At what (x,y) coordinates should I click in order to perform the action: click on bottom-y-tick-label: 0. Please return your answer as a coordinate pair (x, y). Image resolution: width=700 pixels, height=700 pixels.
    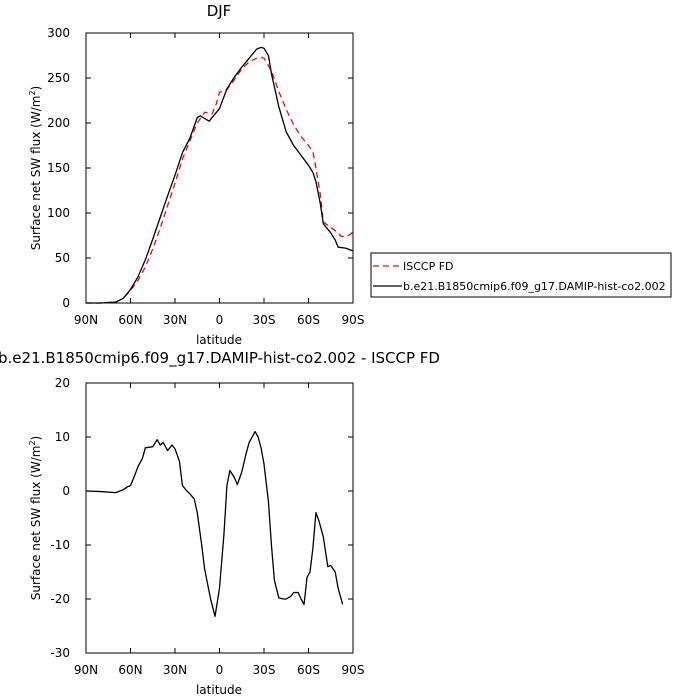
    Looking at the image, I should click on (66, 491).